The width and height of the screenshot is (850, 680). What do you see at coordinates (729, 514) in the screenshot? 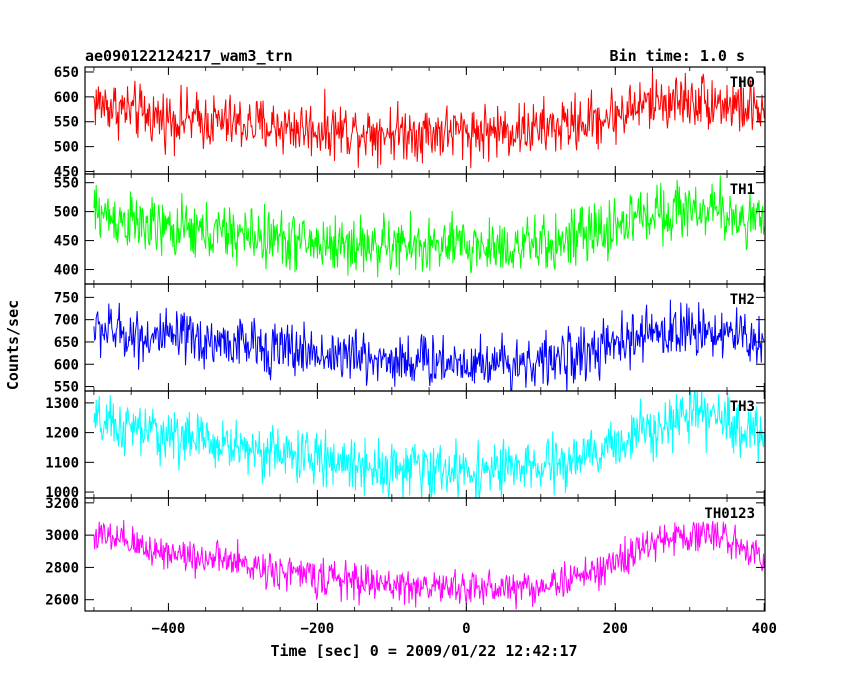
I see `panel-label-th0123: TH0123` at bounding box center [729, 514].